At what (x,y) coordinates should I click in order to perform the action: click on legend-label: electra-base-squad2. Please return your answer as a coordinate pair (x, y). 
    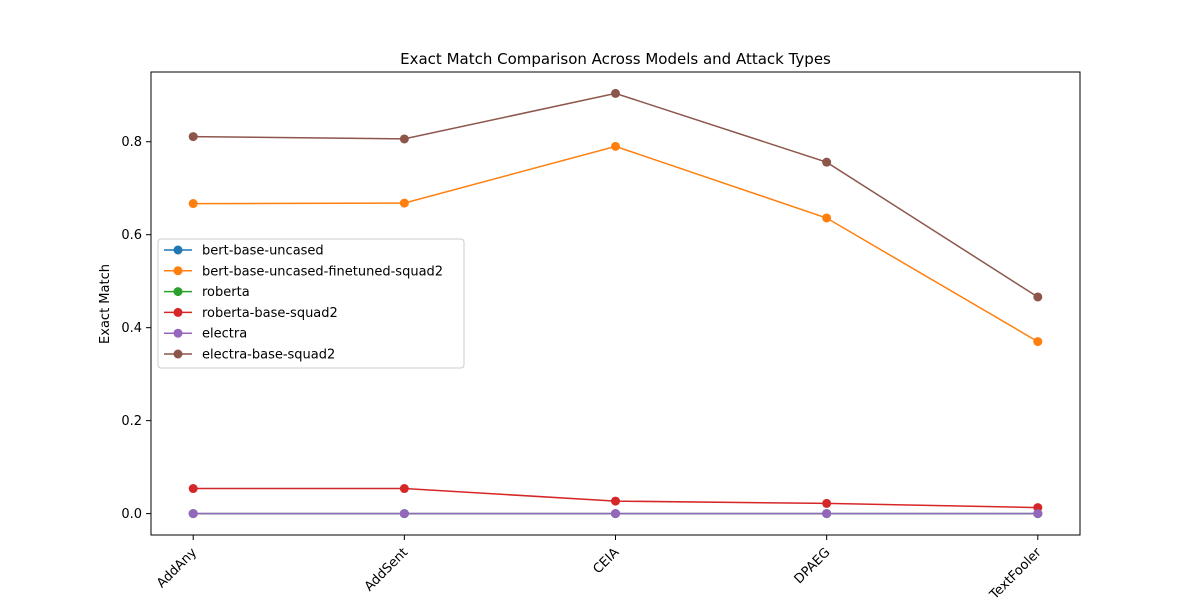
    Looking at the image, I should click on (268, 355).